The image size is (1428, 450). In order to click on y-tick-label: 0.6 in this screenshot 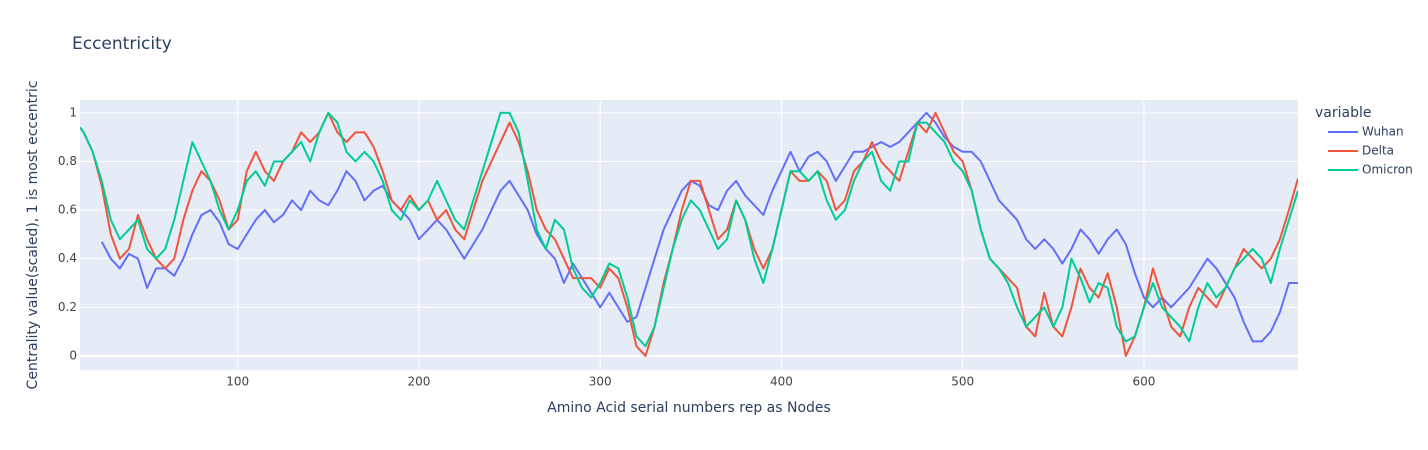, I will do `click(67, 210)`.